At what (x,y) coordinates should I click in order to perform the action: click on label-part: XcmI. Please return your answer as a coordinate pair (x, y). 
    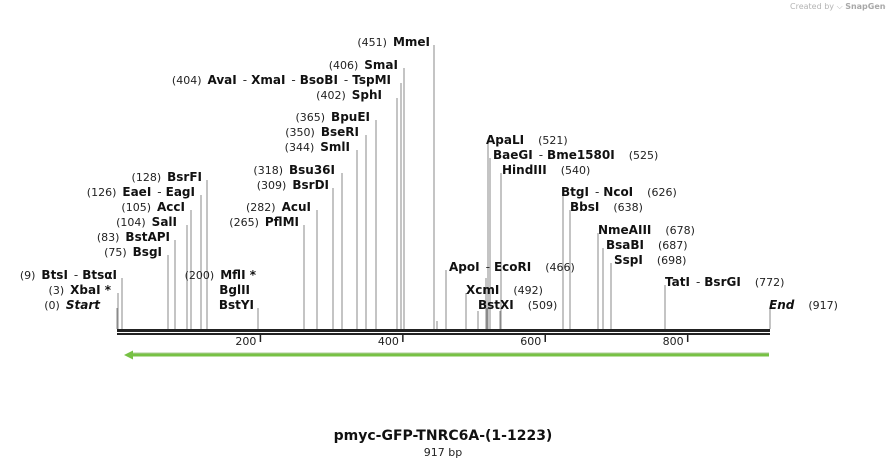
    Looking at the image, I should click on (482, 290).